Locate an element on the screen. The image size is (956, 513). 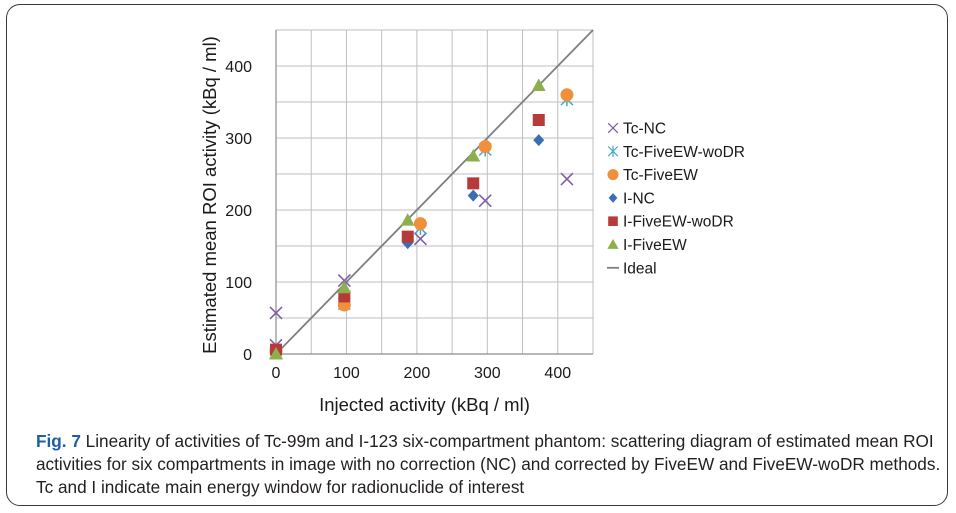
x-tick-label: 200 is located at coordinates (417, 373).